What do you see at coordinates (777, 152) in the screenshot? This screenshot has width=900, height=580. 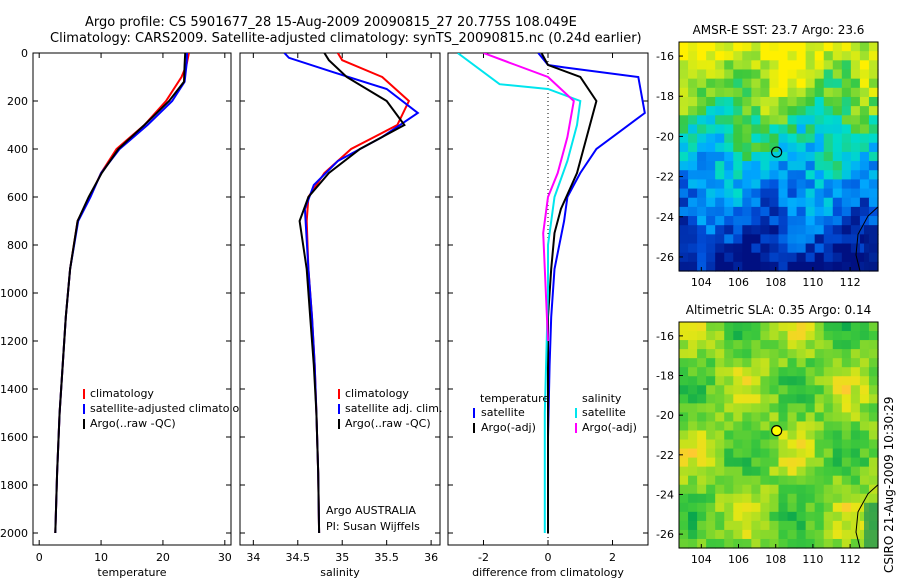 I see `argo-location-marker` at bounding box center [777, 152].